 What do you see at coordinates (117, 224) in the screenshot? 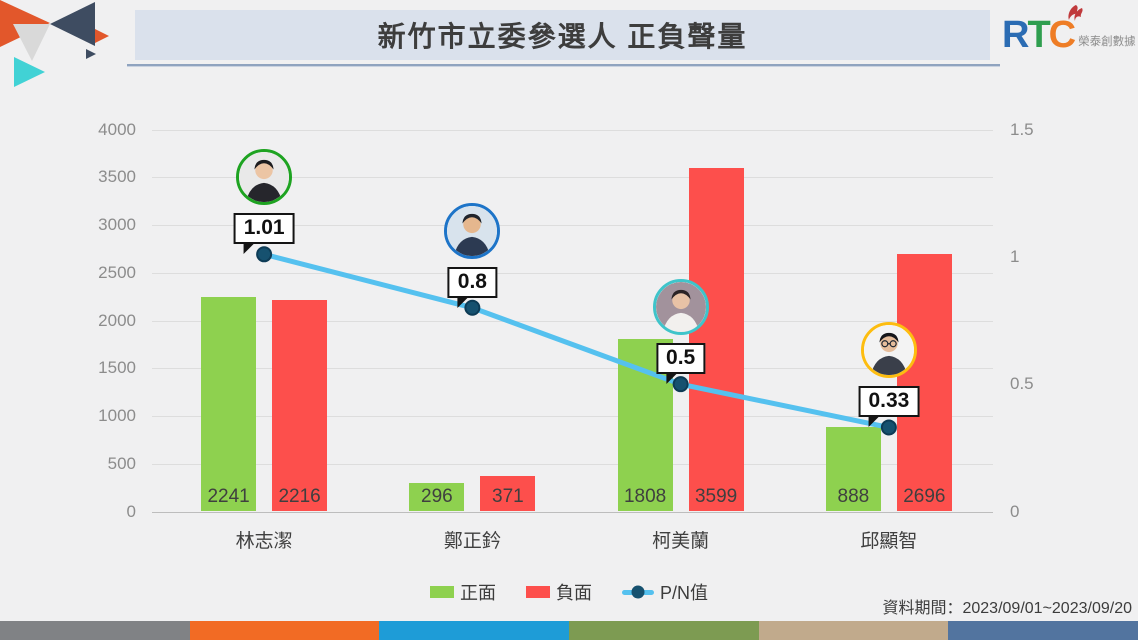
I see `y-axis-left-tick-label: 3000` at bounding box center [117, 224].